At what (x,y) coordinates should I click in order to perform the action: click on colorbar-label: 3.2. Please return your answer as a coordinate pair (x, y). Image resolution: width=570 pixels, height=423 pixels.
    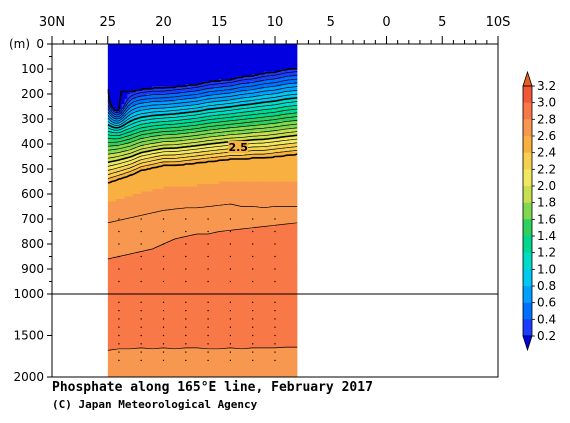
    Looking at the image, I should click on (546, 86).